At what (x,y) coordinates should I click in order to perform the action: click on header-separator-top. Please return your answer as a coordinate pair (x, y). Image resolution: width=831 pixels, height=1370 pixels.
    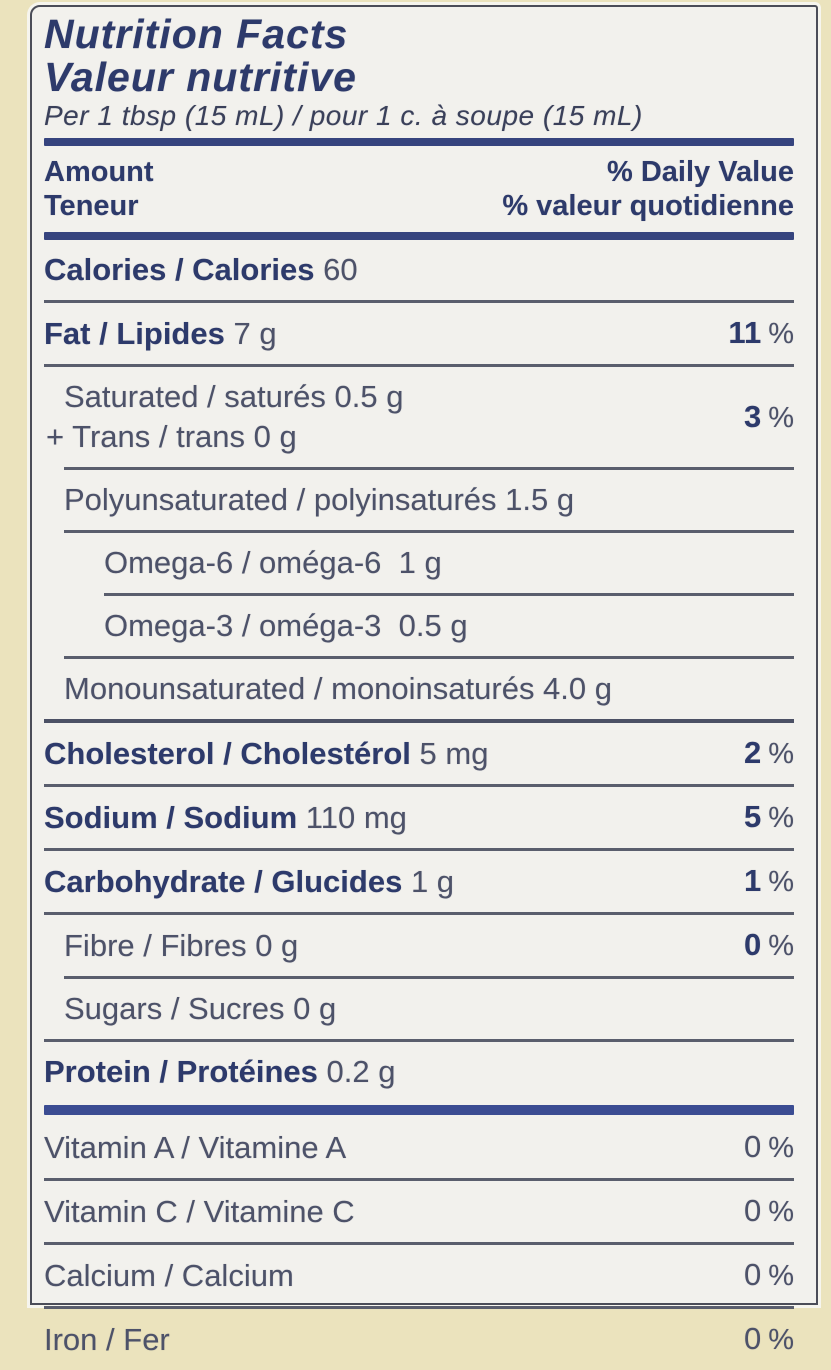
    Looking at the image, I should click on (419, 142).